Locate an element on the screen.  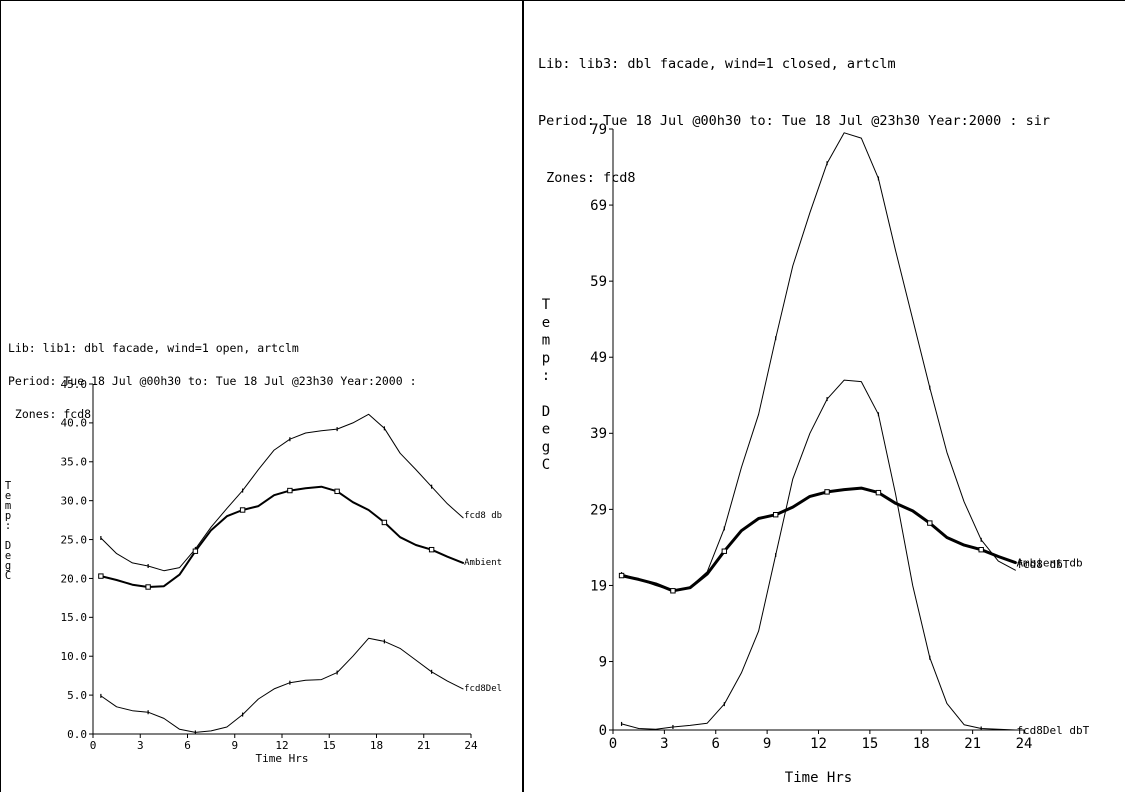
y-tick-label: 40.0 is located at coordinates (74, 423).